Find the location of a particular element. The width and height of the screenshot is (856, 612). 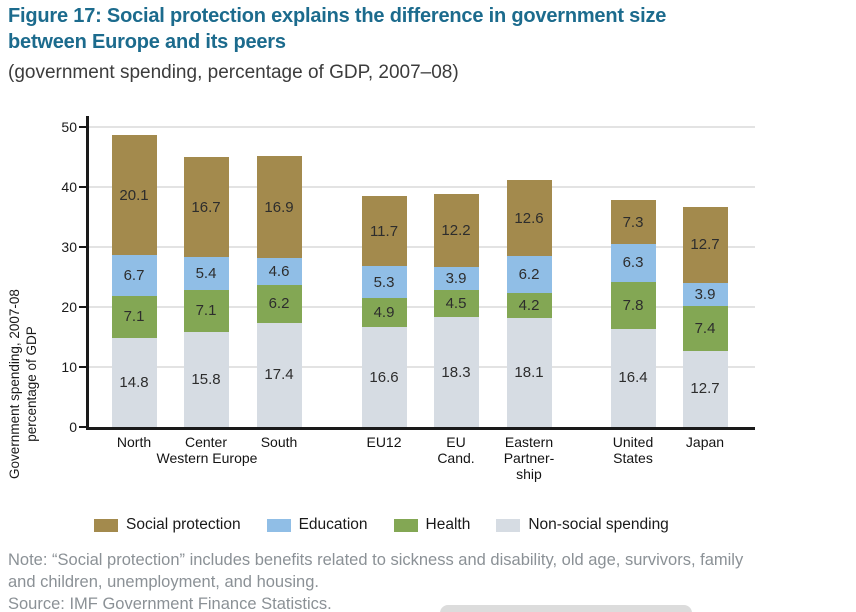

bar-South-health: 6.2 is located at coordinates (279, 304).